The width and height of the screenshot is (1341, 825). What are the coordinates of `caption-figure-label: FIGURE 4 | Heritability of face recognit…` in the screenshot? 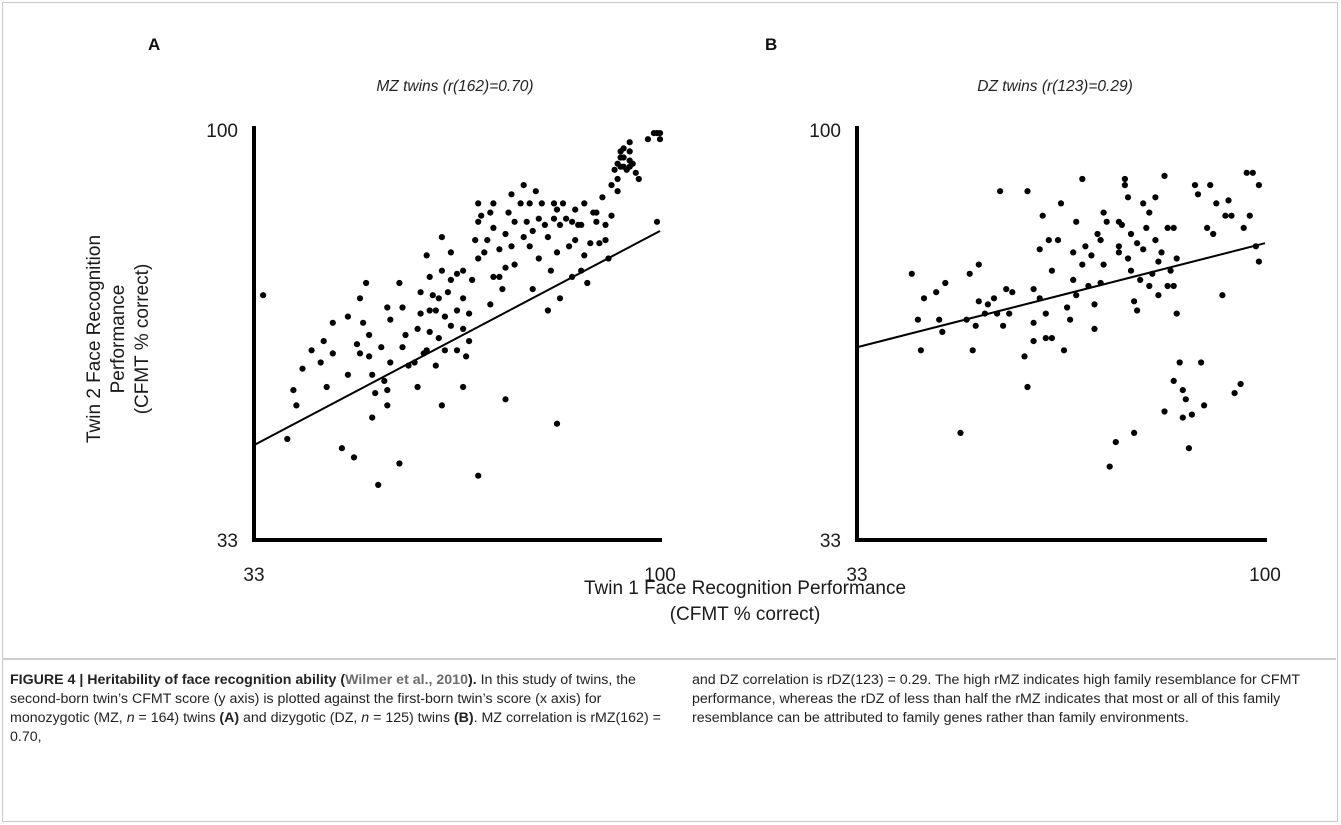 It's located at (178, 680).